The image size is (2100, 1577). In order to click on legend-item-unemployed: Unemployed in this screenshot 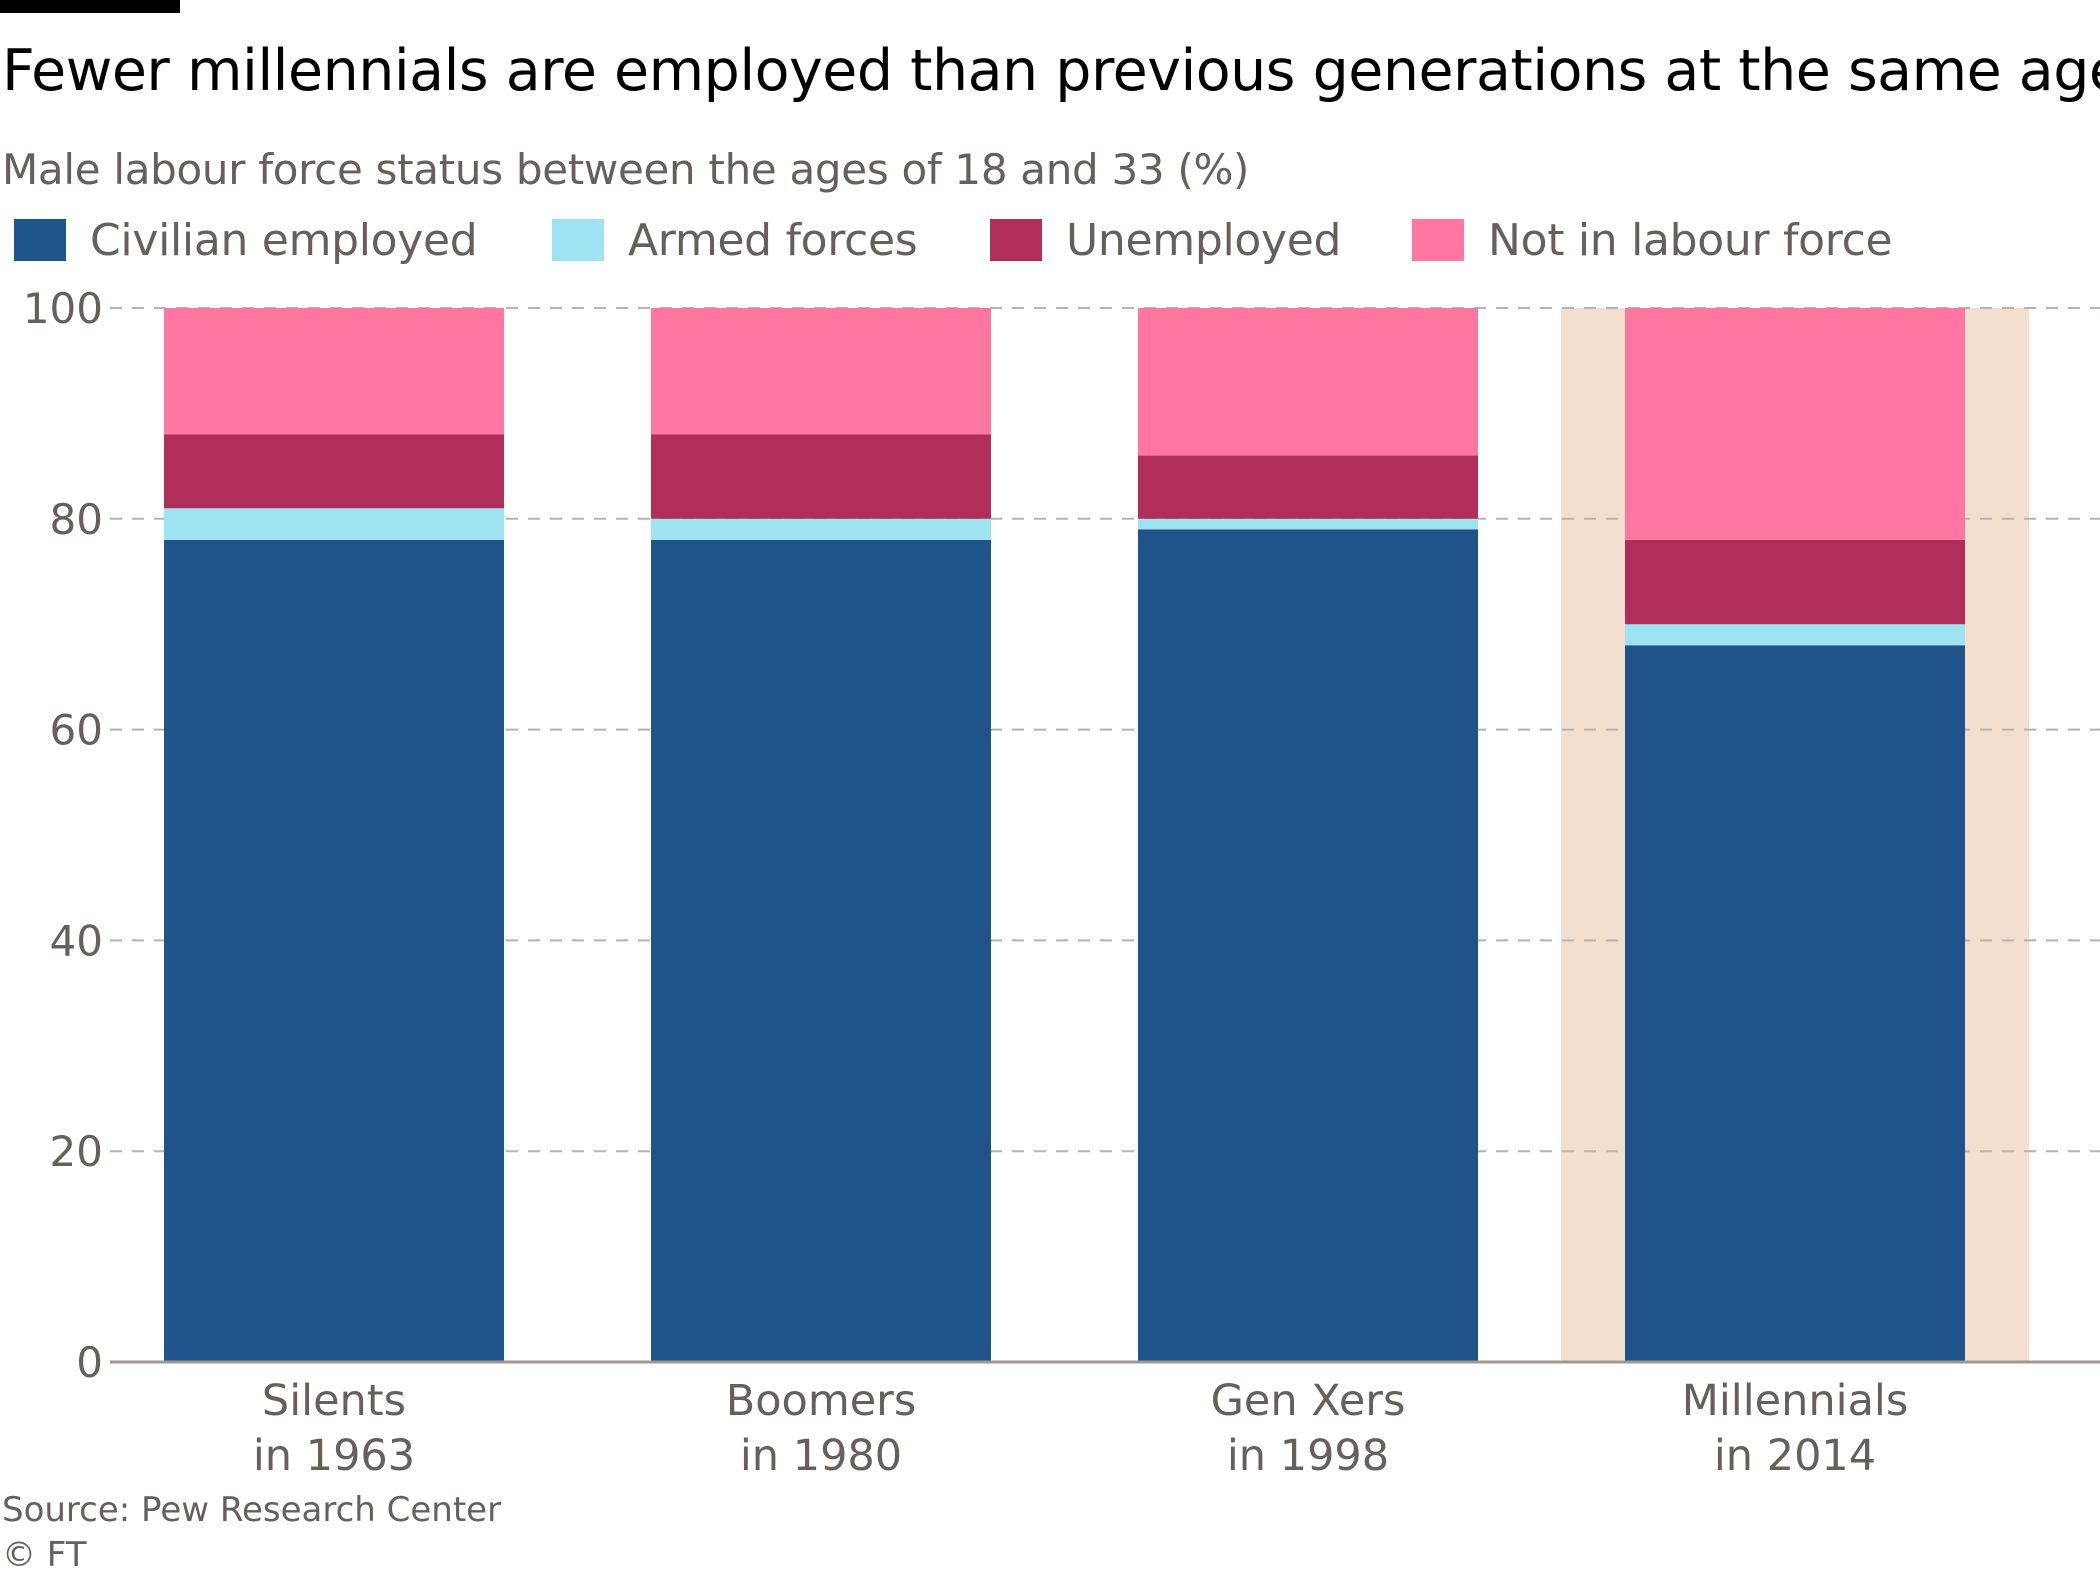, I will do `click(1165, 240)`.